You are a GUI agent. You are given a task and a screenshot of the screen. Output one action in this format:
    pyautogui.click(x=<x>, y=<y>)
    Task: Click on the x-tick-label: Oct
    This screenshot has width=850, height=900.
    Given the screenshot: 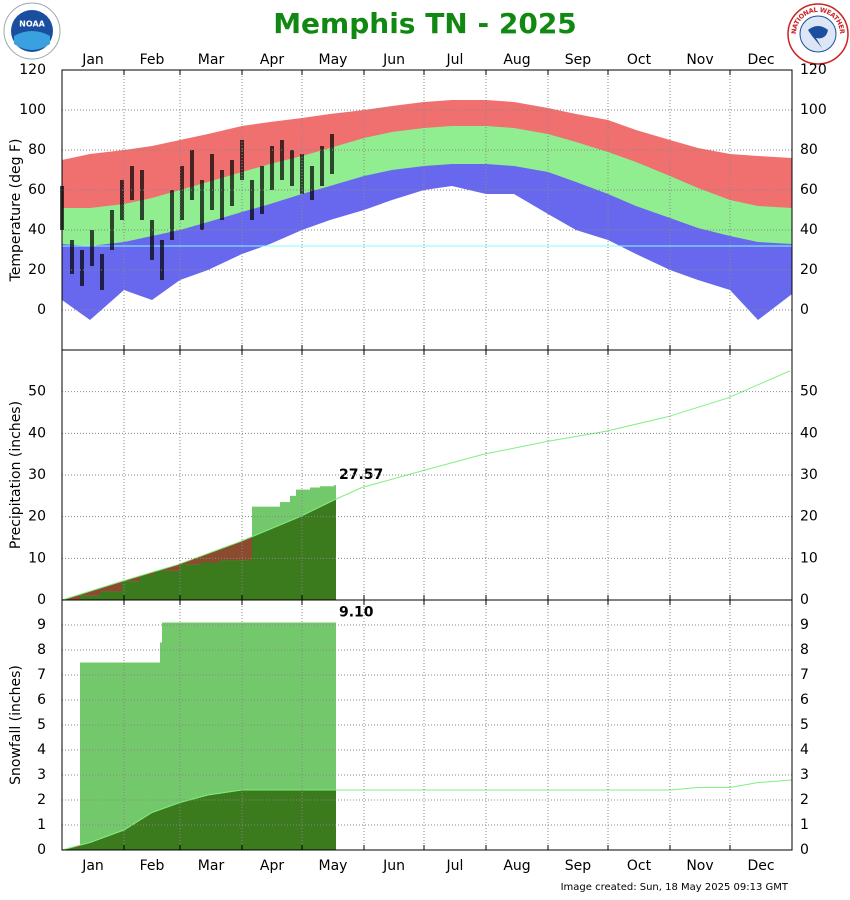 What is the action you would take?
    pyautogui.click(x=639, y=866)
    